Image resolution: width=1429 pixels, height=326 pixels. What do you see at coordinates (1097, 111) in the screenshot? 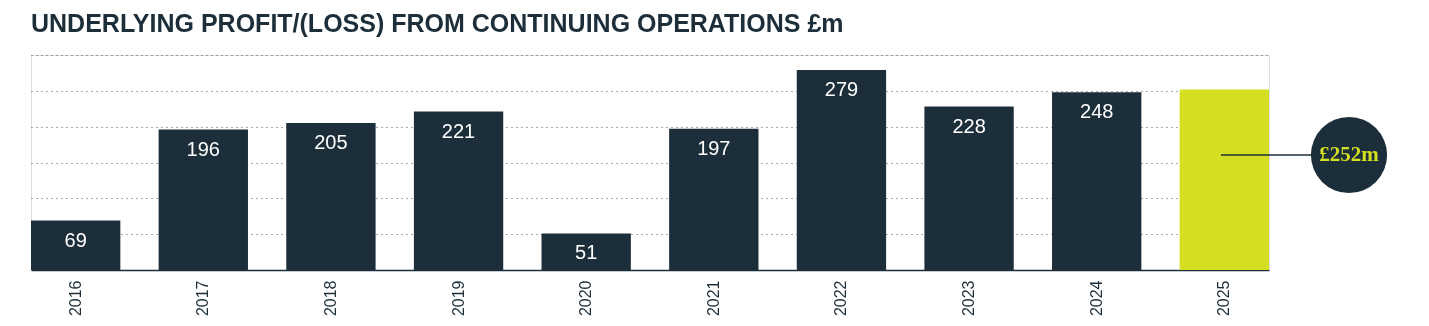
I see `data-label: 248` at bounding box center [1097, 111].